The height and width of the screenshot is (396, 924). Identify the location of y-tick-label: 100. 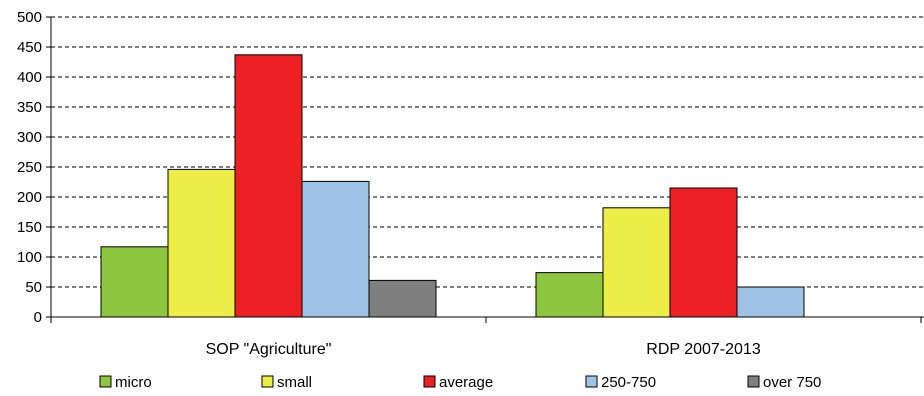
(29, 257).